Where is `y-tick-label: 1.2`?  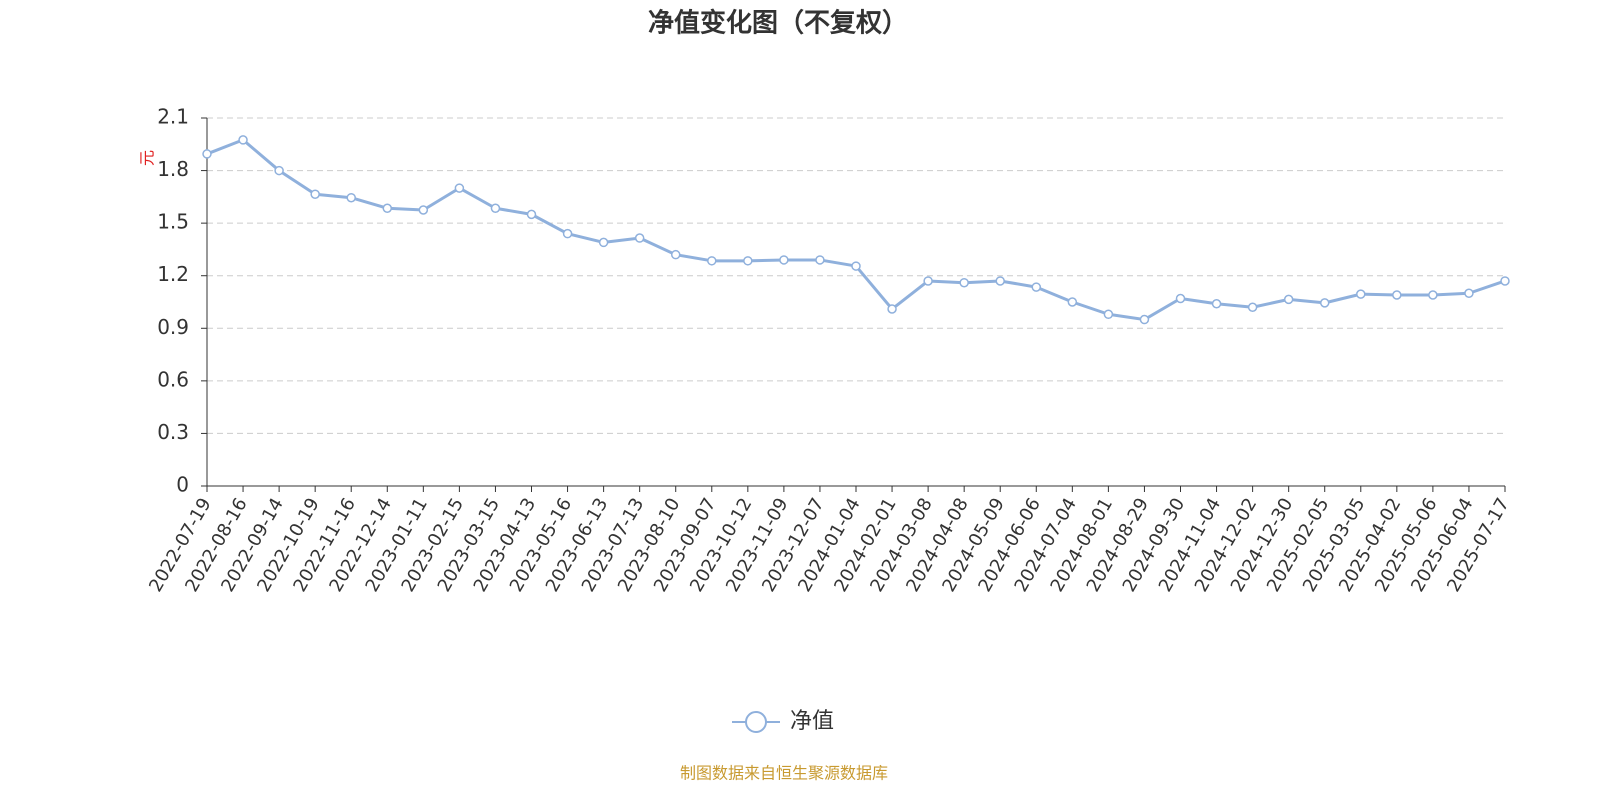 y-tick-label: 1.2 is located at coordinates (173, 274).